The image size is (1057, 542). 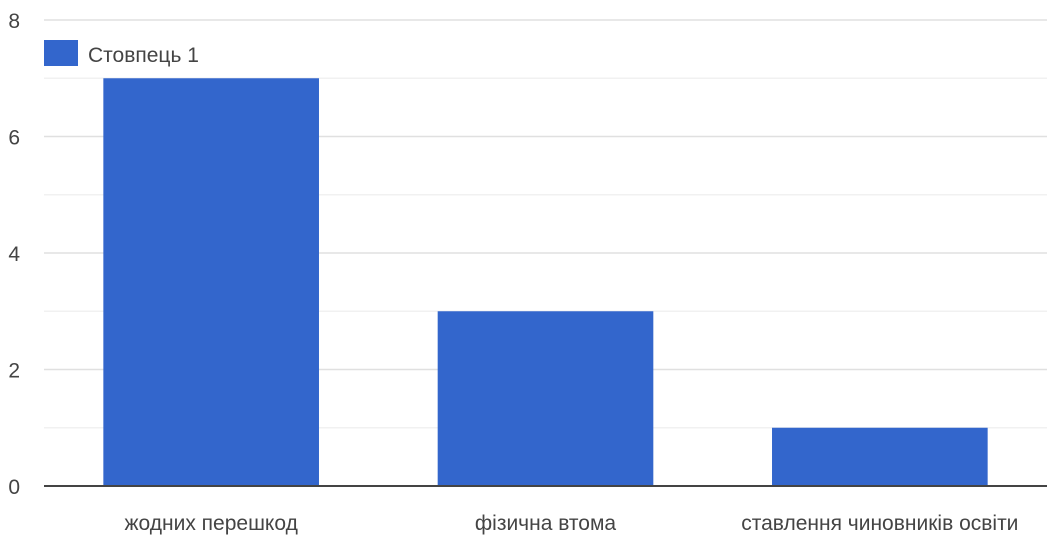 I want to click on y-tick-label: 0, so click(x=14, y=487).